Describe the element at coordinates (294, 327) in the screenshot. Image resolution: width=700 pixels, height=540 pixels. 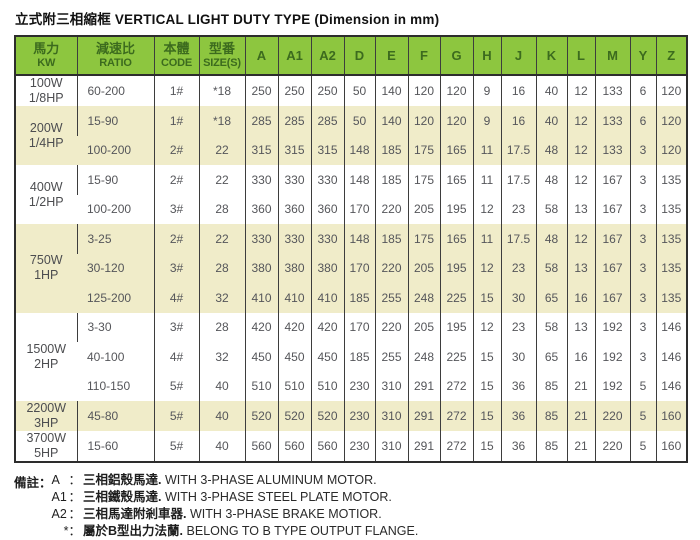
I see `dim-cell-a1: 420` at that location.